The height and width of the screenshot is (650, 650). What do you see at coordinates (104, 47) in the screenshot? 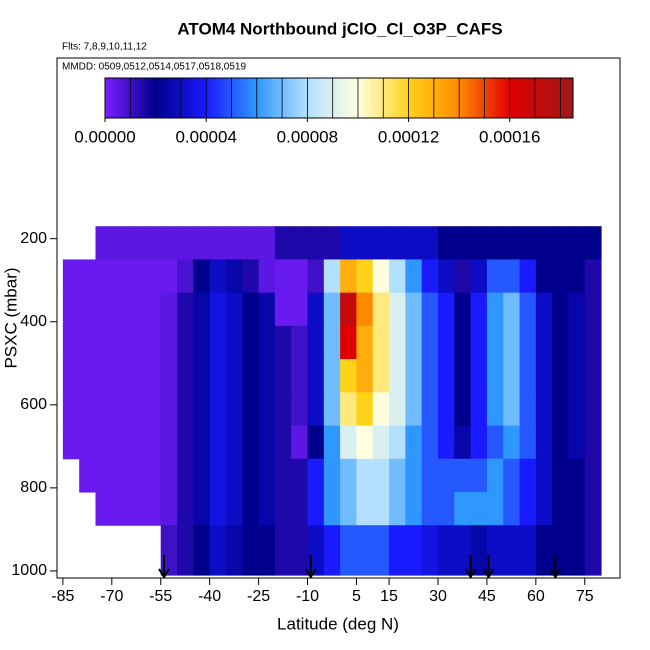
I see `chart-subtitle: Flts: 7,8,9,10,11,12` at bounding box center [104, 47].